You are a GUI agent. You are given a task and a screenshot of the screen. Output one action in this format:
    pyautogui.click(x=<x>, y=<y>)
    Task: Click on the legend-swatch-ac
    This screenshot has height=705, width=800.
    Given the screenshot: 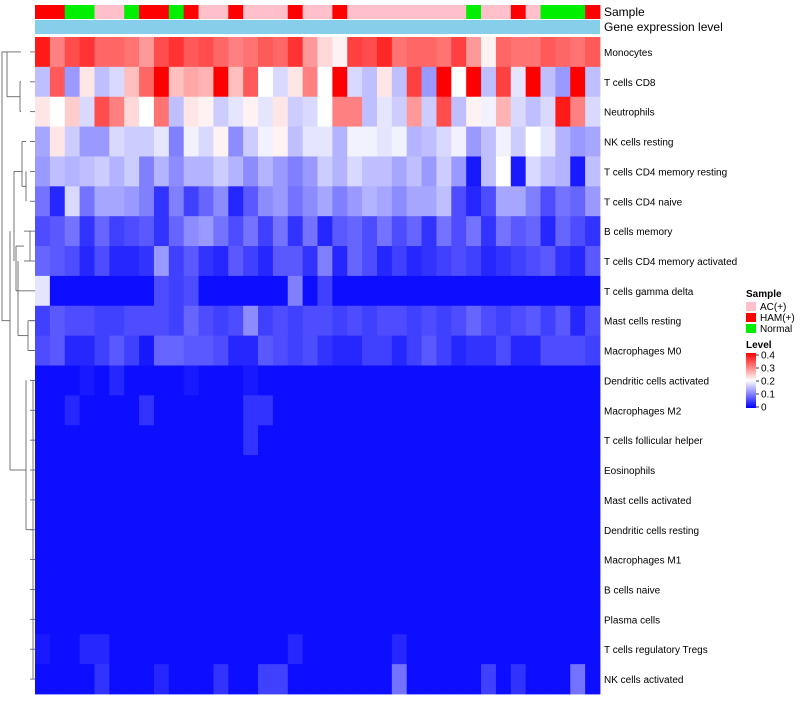 What is the action you would take?
    pyautogui.click(x=751, y=306)
    